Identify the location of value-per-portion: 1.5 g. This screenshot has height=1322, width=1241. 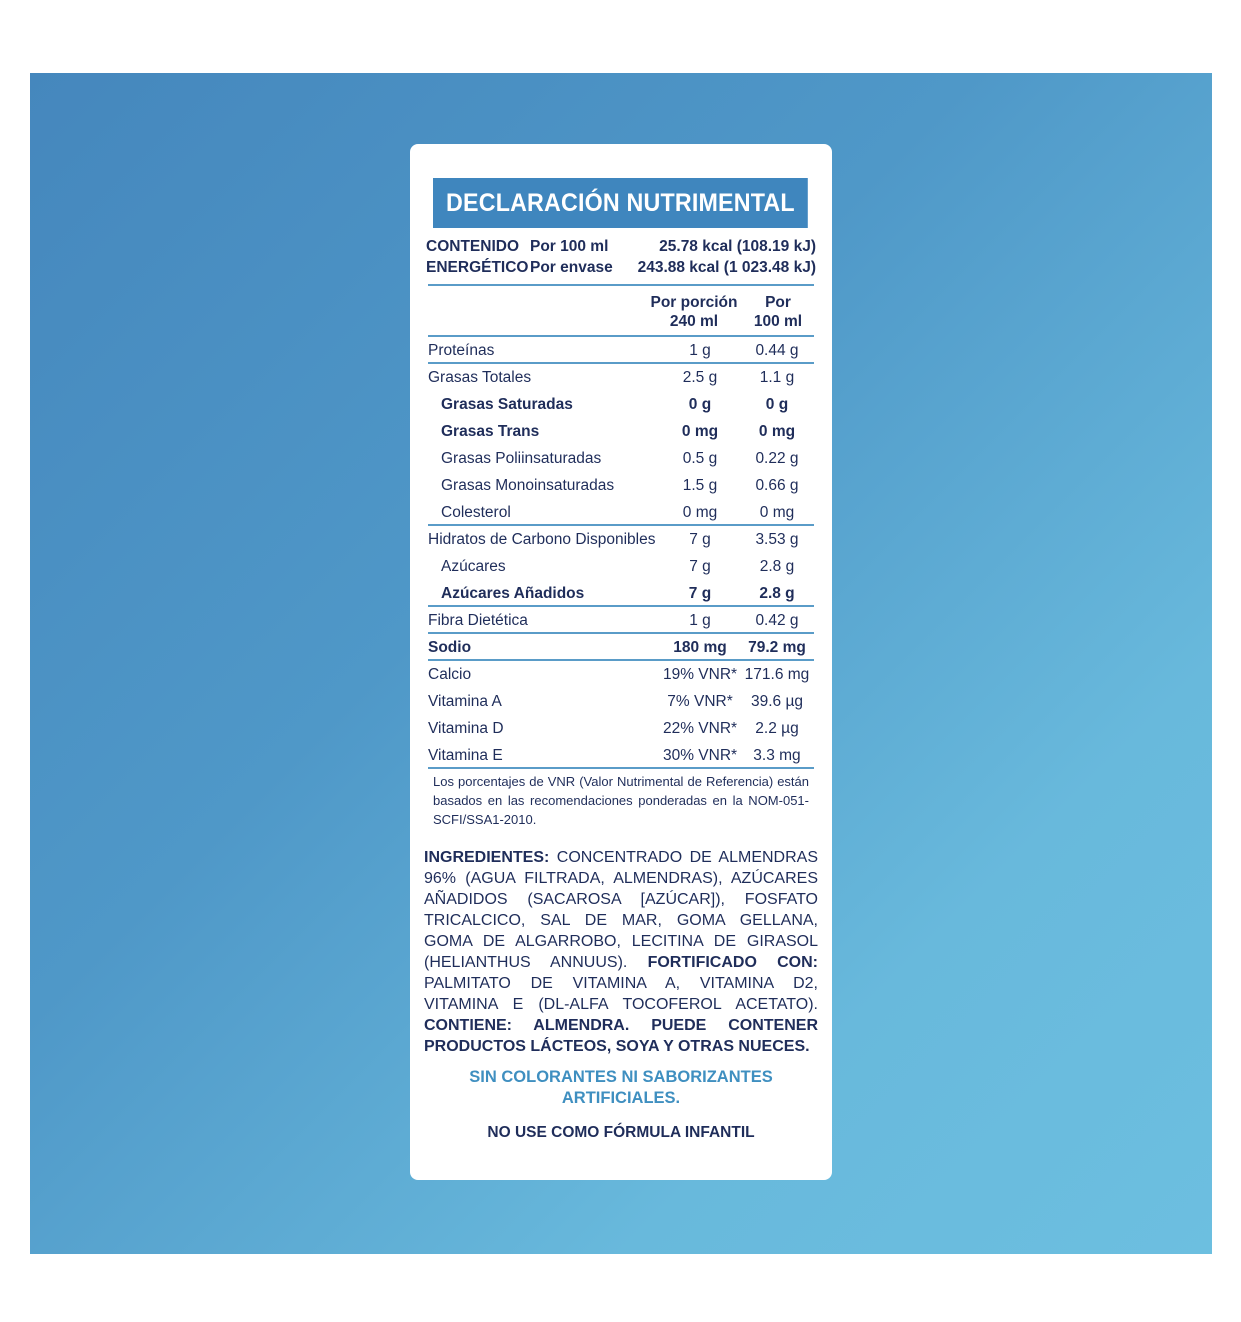
(700, 485).